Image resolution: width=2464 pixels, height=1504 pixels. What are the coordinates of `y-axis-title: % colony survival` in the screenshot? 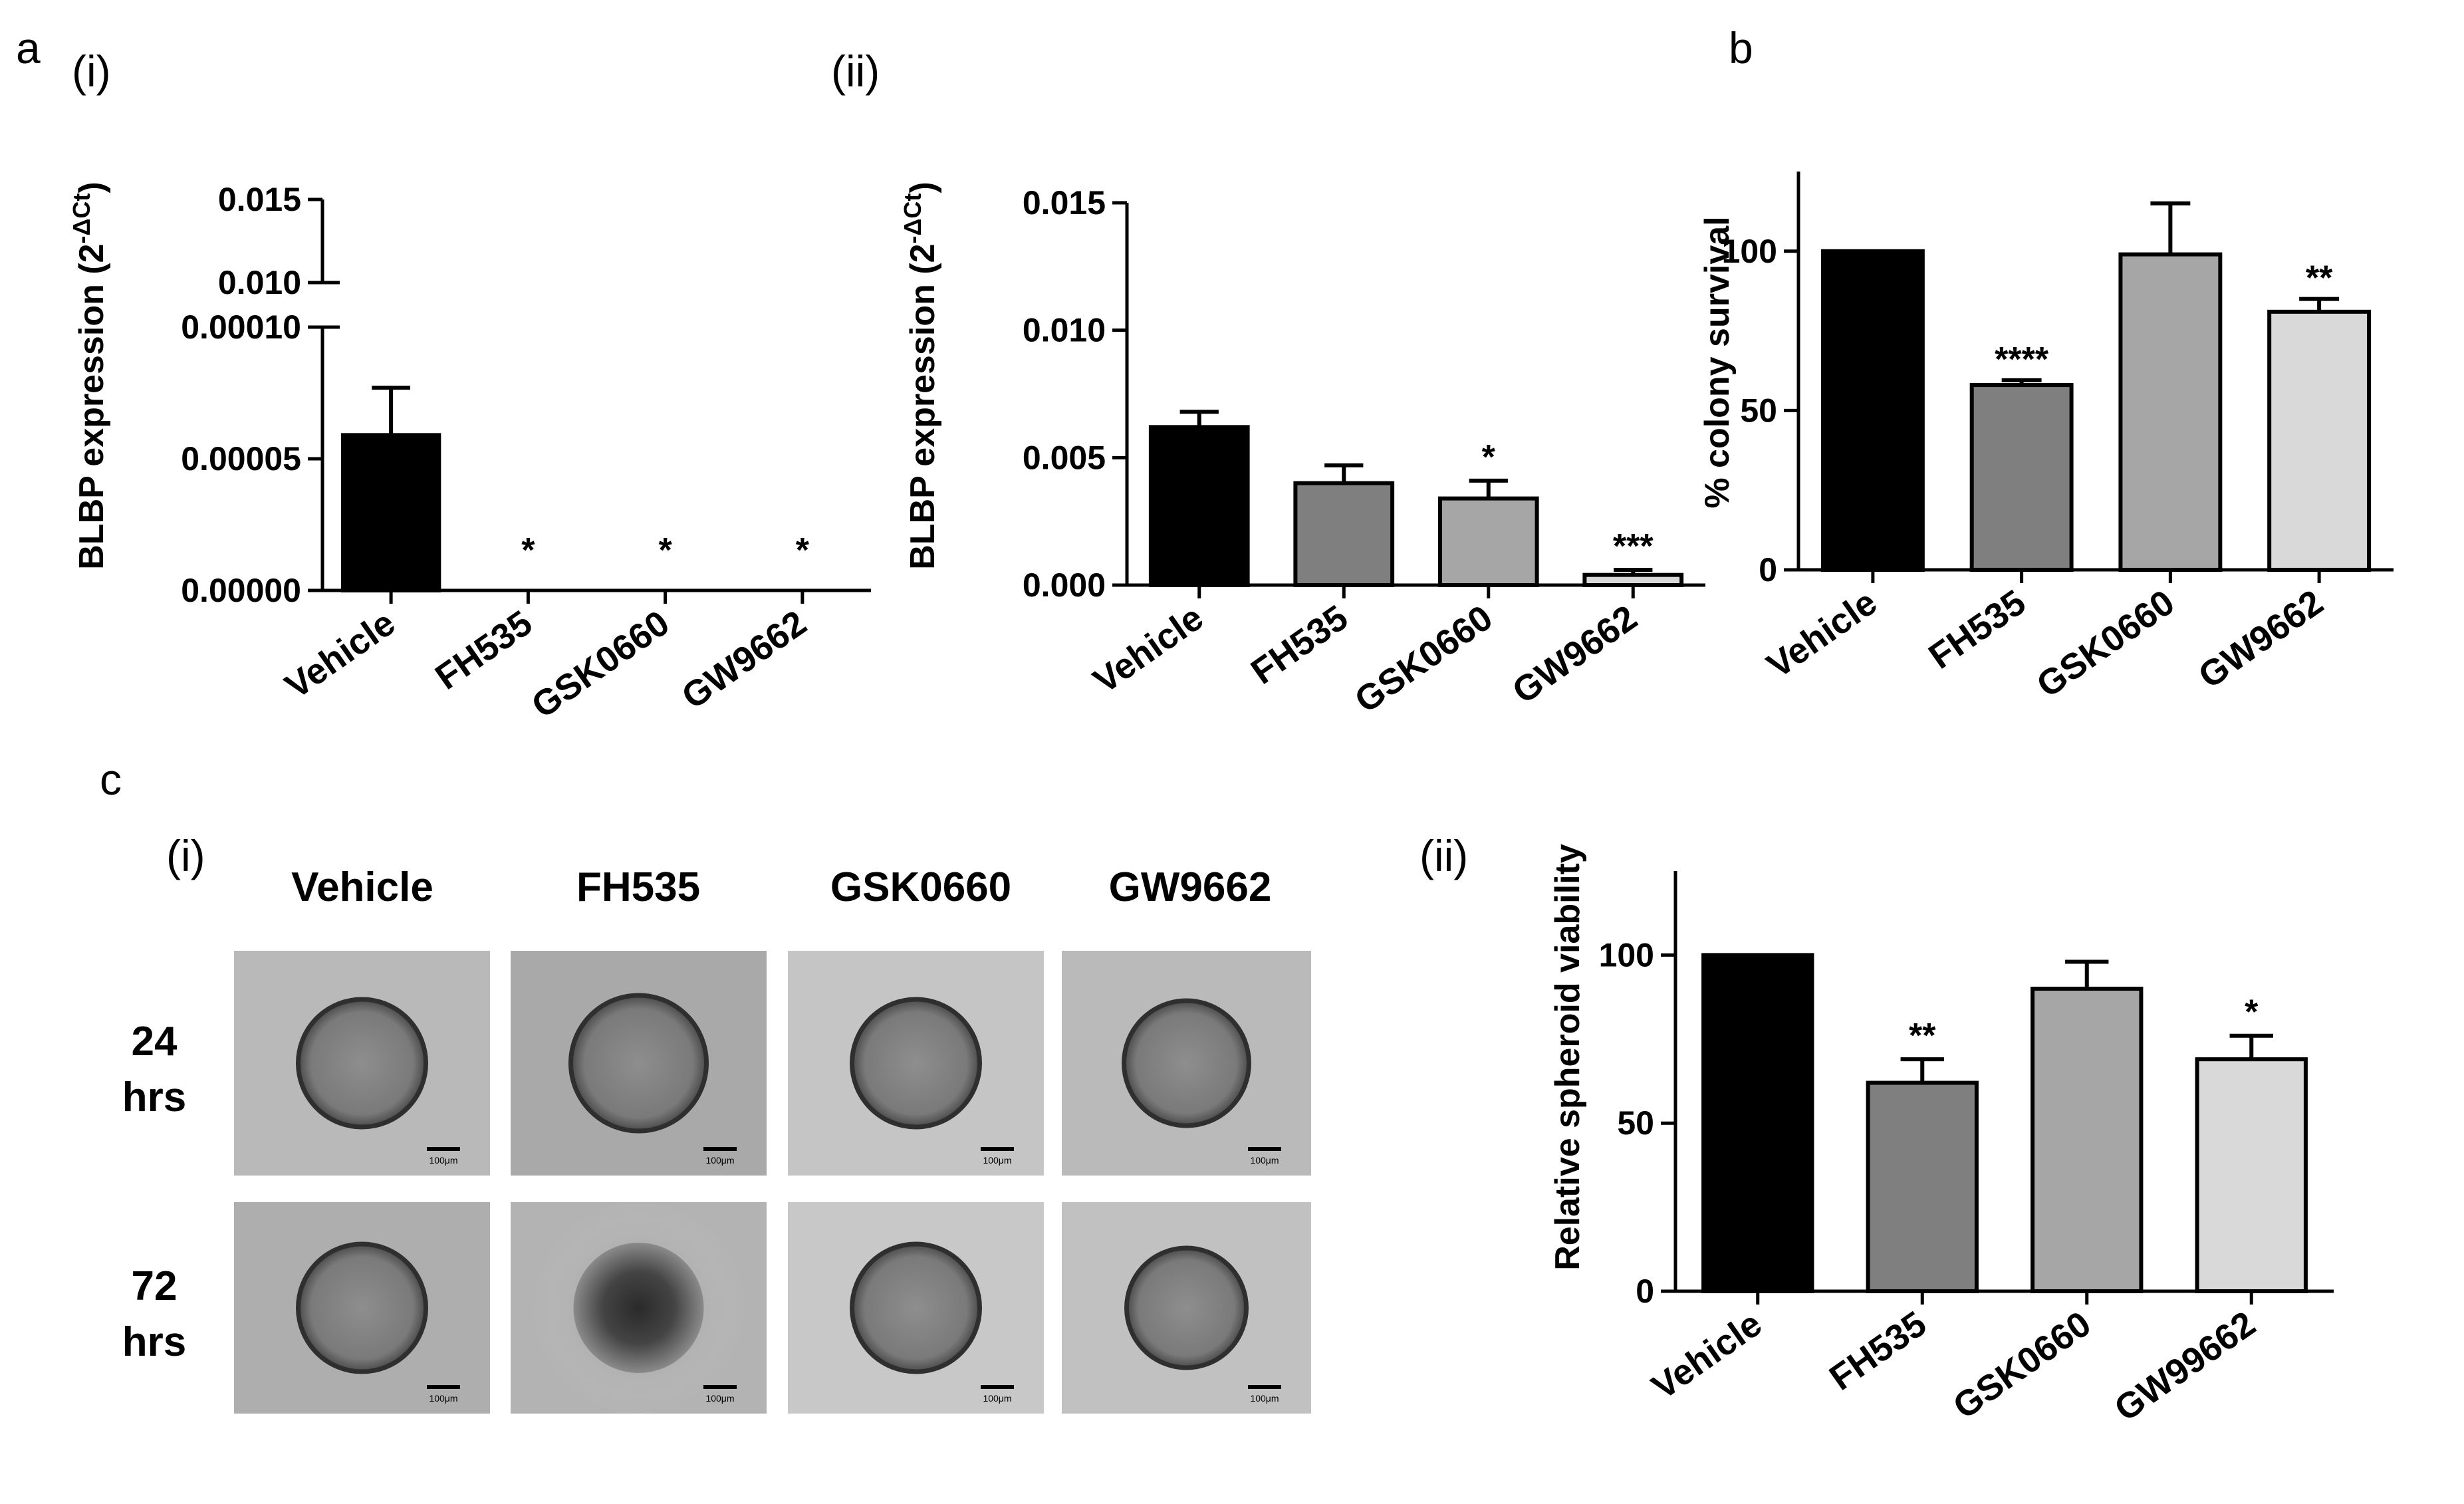 It's located at (1717, 362).